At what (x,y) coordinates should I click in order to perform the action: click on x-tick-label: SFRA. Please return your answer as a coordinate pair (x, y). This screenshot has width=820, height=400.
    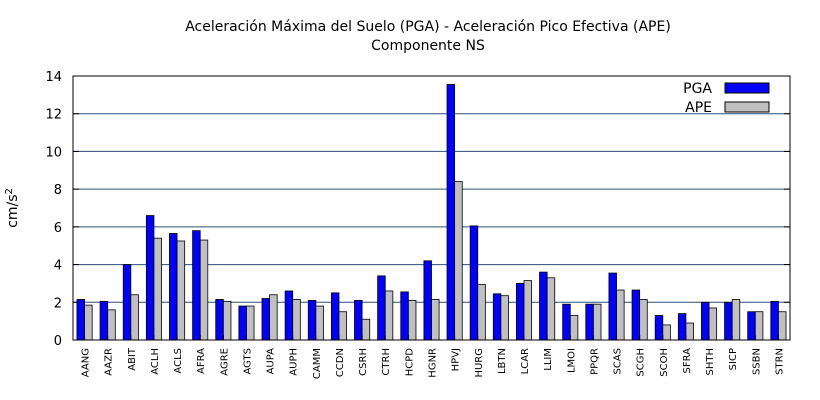
    Looking at the image, I should click on (687, 361).